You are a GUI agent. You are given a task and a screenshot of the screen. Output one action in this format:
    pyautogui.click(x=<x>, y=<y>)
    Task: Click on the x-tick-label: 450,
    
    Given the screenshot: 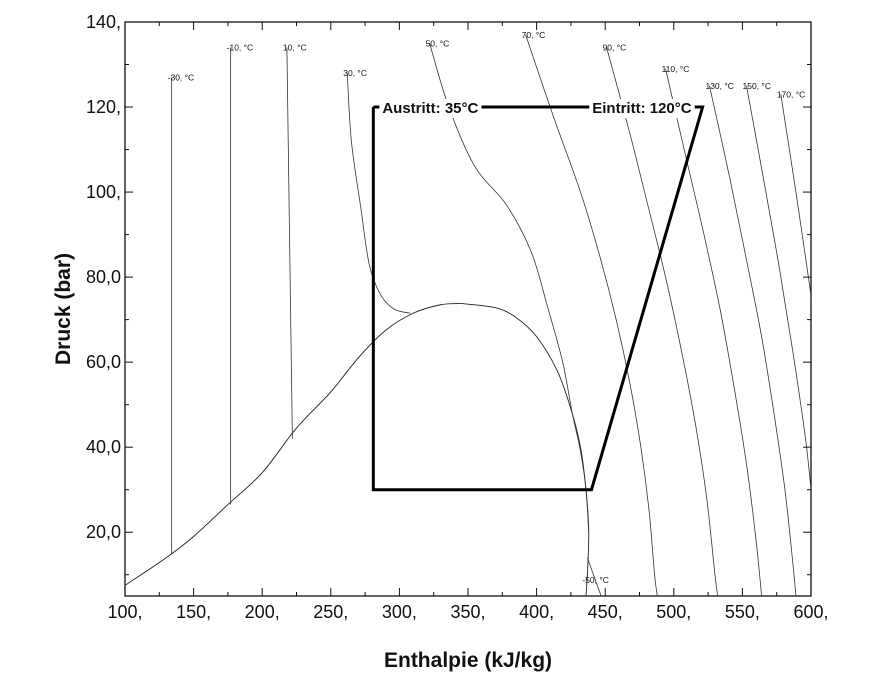 What is the action you would take?
    pyautogui.click(x=605, y=612)
    